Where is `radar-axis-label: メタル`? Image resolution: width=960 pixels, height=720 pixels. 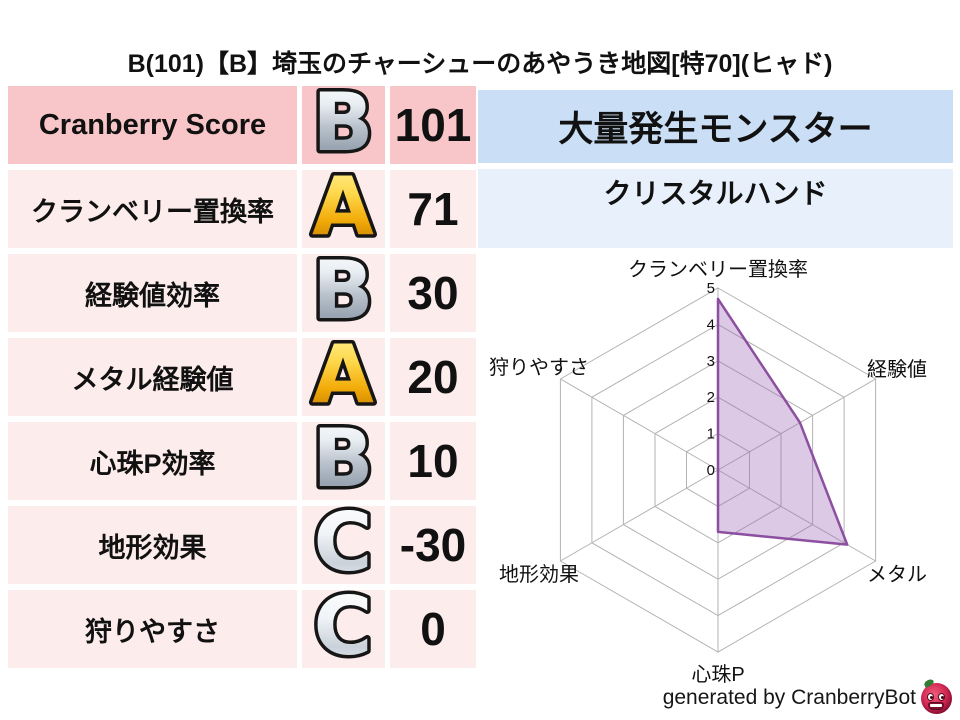 radar-axis-label: メタル is located at coordinates (897, 574).